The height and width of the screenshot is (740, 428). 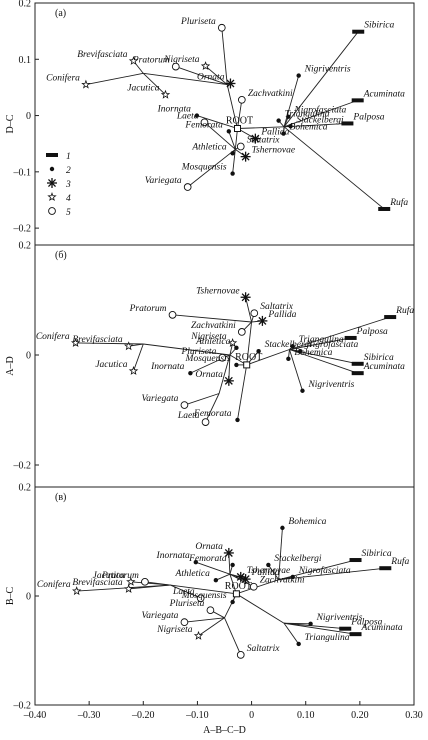 I want to click on x-tick-label: 0.30, so click(x=414, y=715).